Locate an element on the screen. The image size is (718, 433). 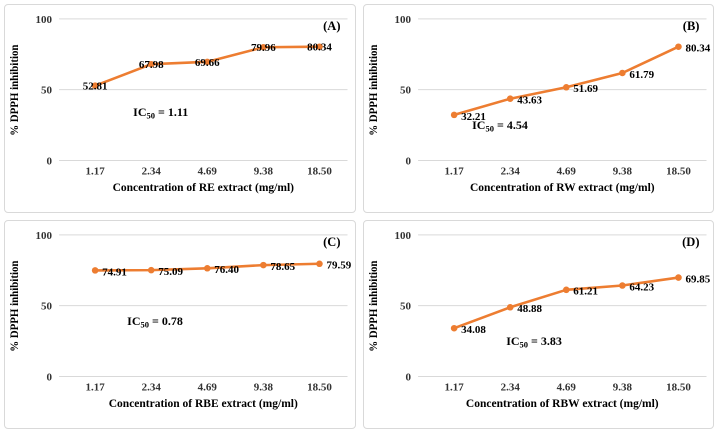
data-point-label: 78.65 is located at coordinates (282, 267).